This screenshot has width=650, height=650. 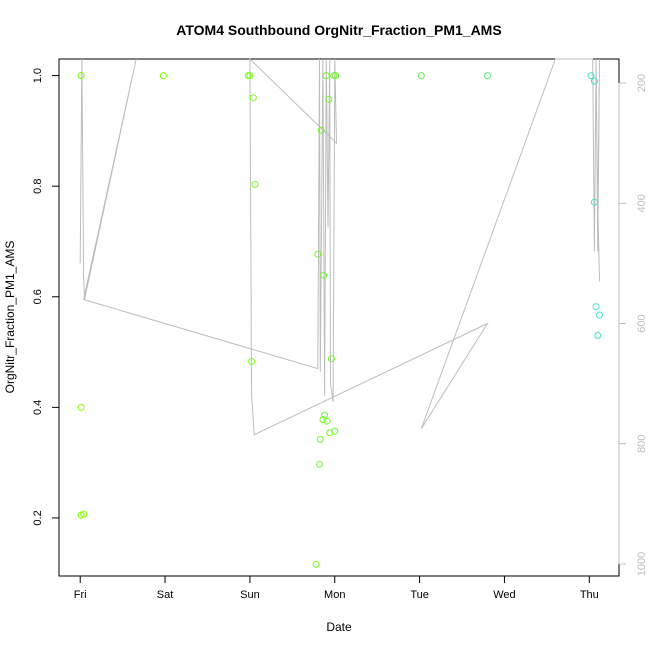 What do you see at coordinates (589, 595) in the screenshot?
I see `x-tick-label: Thu` at bounding box center [589, 595].